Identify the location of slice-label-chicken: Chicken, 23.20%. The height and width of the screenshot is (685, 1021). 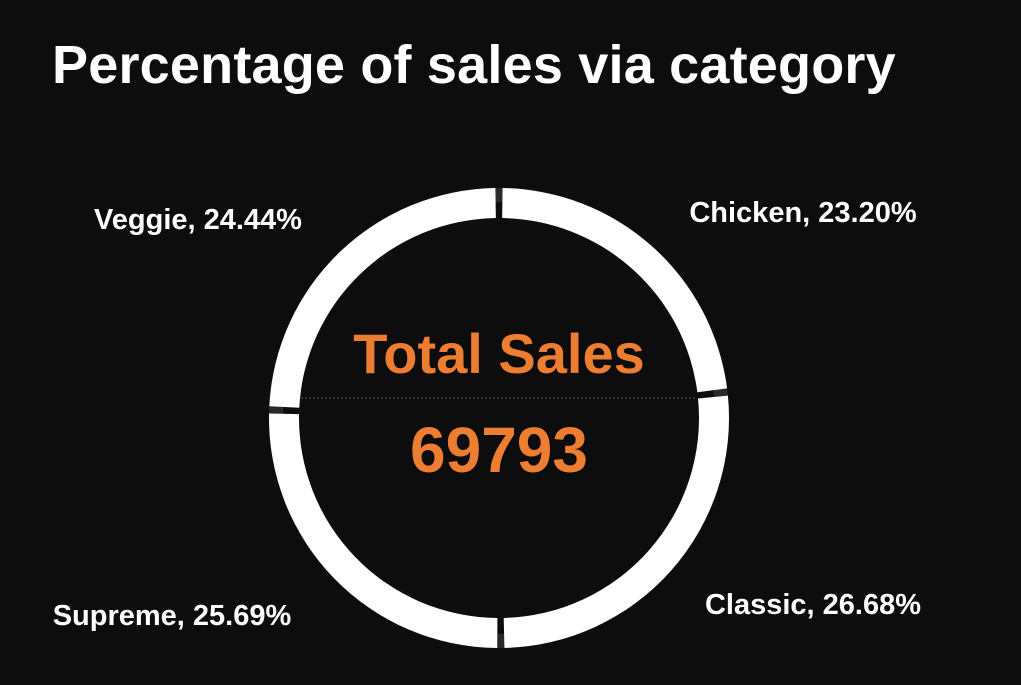
(802, 213).